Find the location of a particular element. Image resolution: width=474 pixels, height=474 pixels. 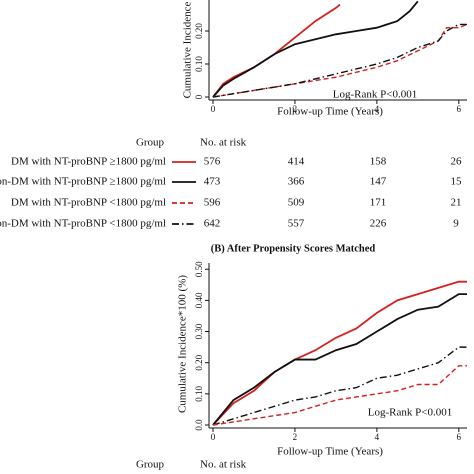

chart-title: (B) After Propensity Scores Matched is located at coordinates (293, 248).